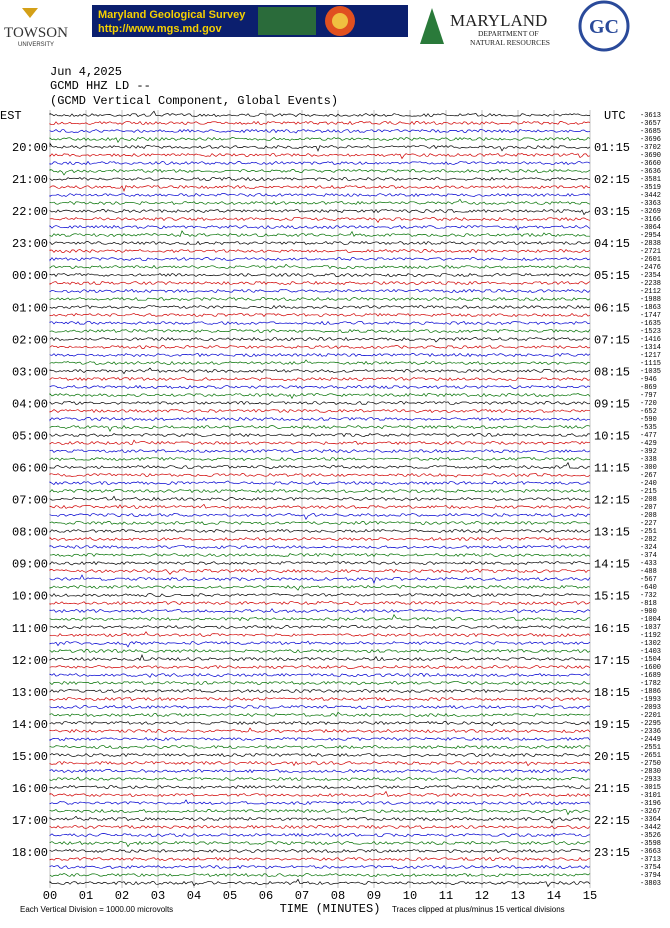  Describe the element at coordinates (650, 644) in the screenshot. I see `trace-offset: -1302` at that location.